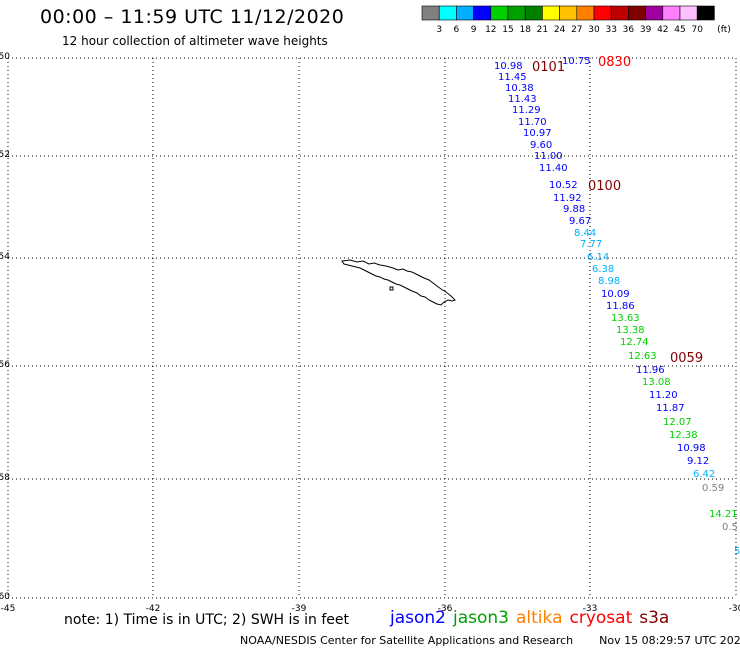  Describe the element at coordinates (650, 370) in the screenshot. I see `wave-height-label: 11.96` at that location.